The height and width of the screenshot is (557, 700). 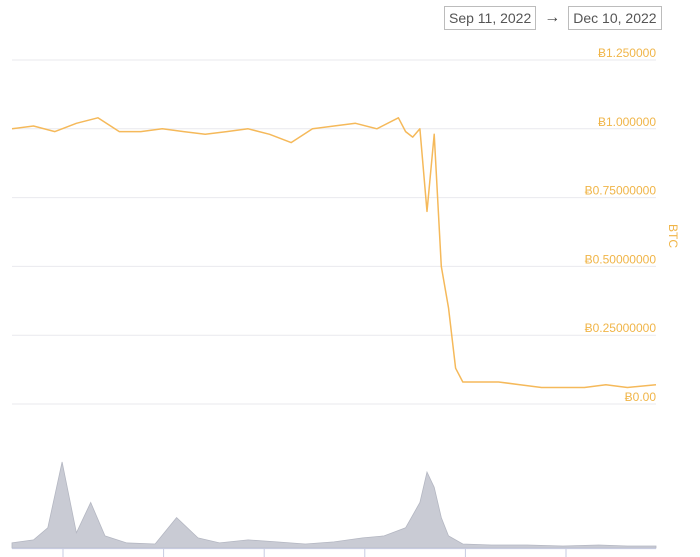 What do you see at coordinates (627, 122) in the screenshot?
I see `y-tick-label: Ƀ1.000000` at bounding box center [627, 122].